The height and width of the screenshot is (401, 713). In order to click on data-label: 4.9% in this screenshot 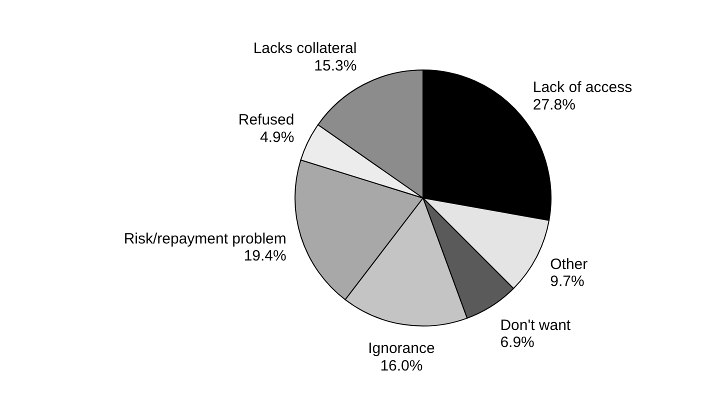, I will do `click(277, 137)`.